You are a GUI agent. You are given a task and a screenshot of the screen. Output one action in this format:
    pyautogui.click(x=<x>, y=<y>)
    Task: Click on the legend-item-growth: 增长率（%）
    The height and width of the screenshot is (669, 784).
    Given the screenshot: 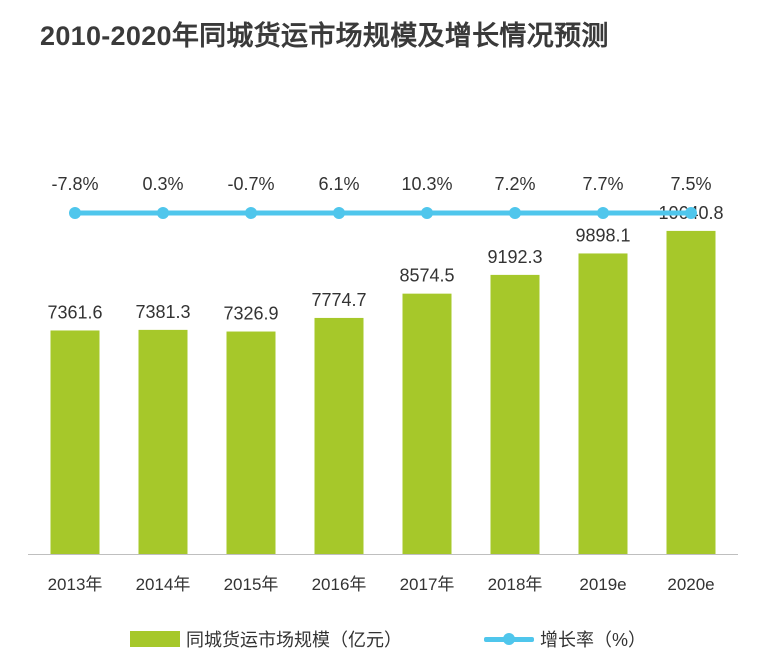 What is the action you would take?
    pyautogui.click(x=565, y=639)
    